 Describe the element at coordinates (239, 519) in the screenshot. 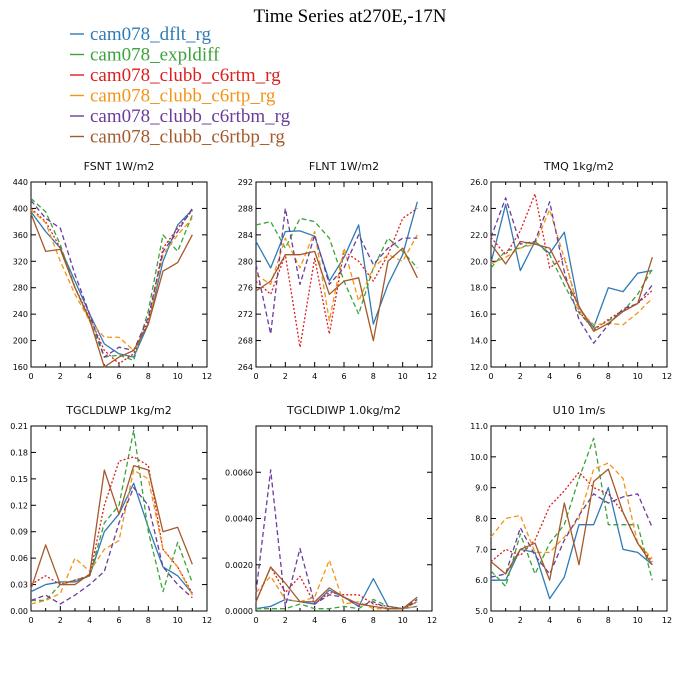

I see `y-tick-label: 0.0040` at that location.